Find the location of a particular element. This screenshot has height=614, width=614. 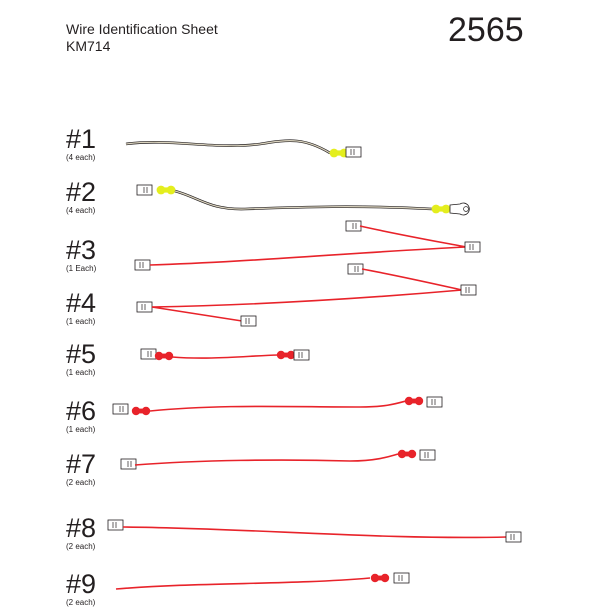

wire-label-3: #3 (1 Each) is located at coordinates (81, 255).